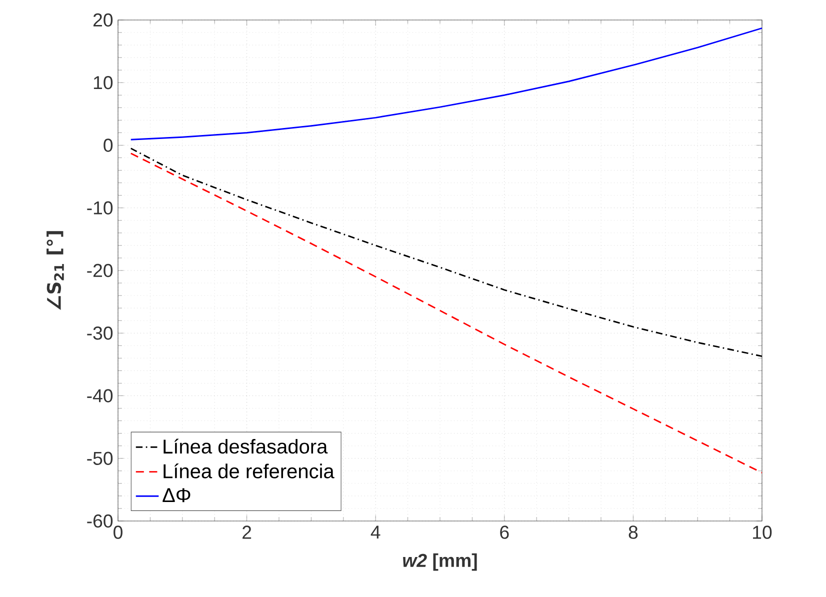 The height and width of the screenshot is (597, 826). Describe the element at coordinates (100, 207) in the screenshot. I see `y-tick-label: -10` at that location.